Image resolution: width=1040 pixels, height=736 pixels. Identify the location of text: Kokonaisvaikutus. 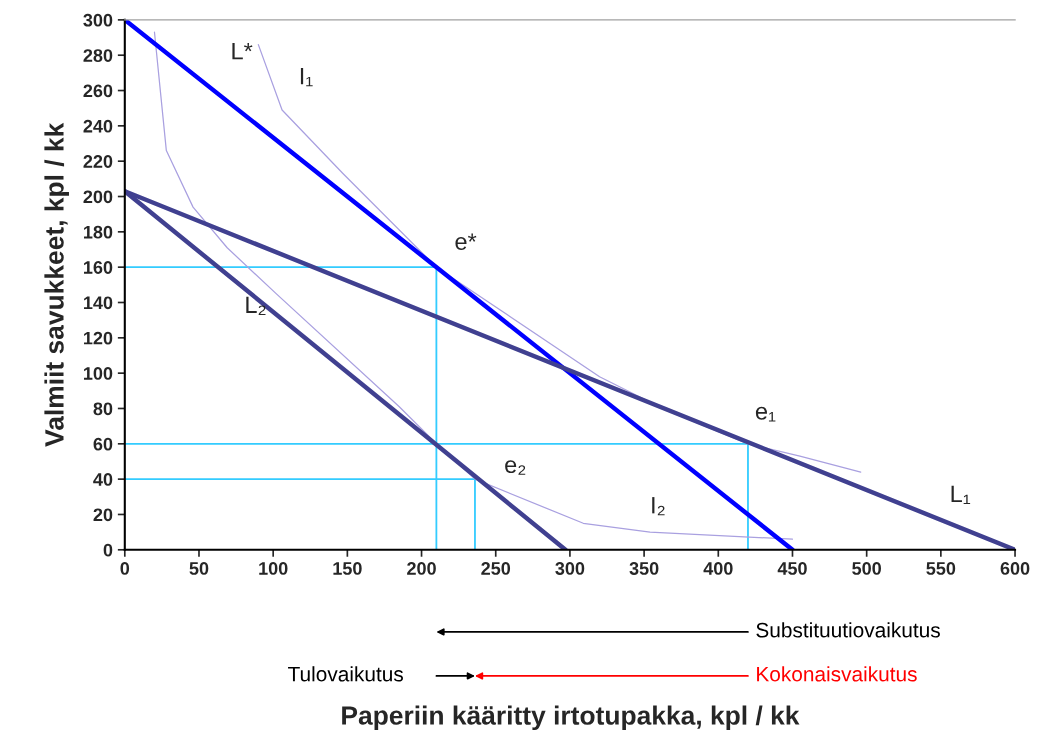
(837, 674).